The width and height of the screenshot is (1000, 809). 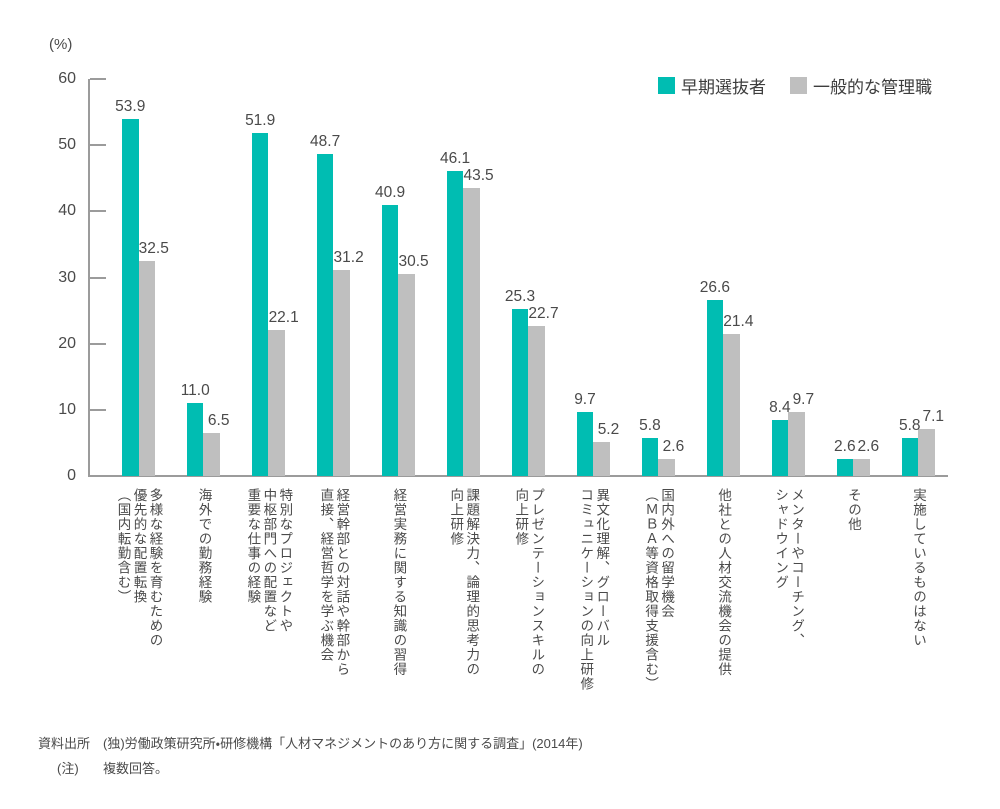 I want to click on category-label: プレゼンテーションスキルの 向上研修, so click(x=529, y=582).